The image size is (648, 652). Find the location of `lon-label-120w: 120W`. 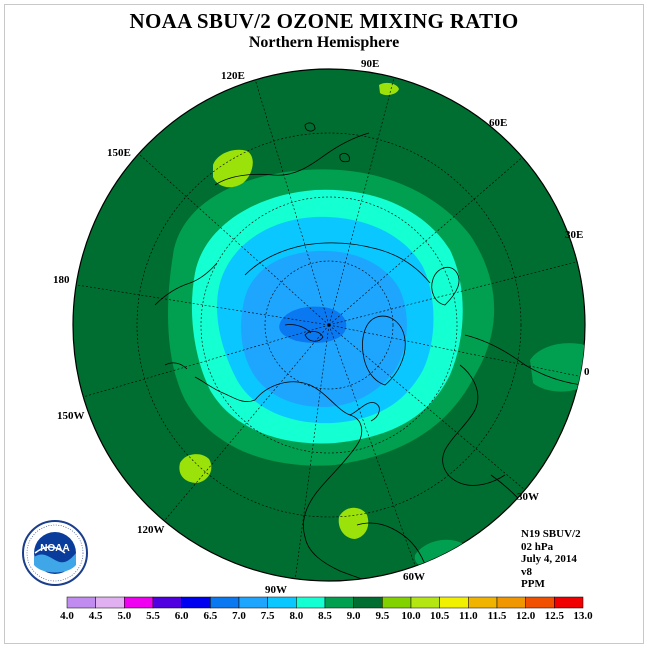

lon-label-120w: 120W is located at coordinates (151, 530).